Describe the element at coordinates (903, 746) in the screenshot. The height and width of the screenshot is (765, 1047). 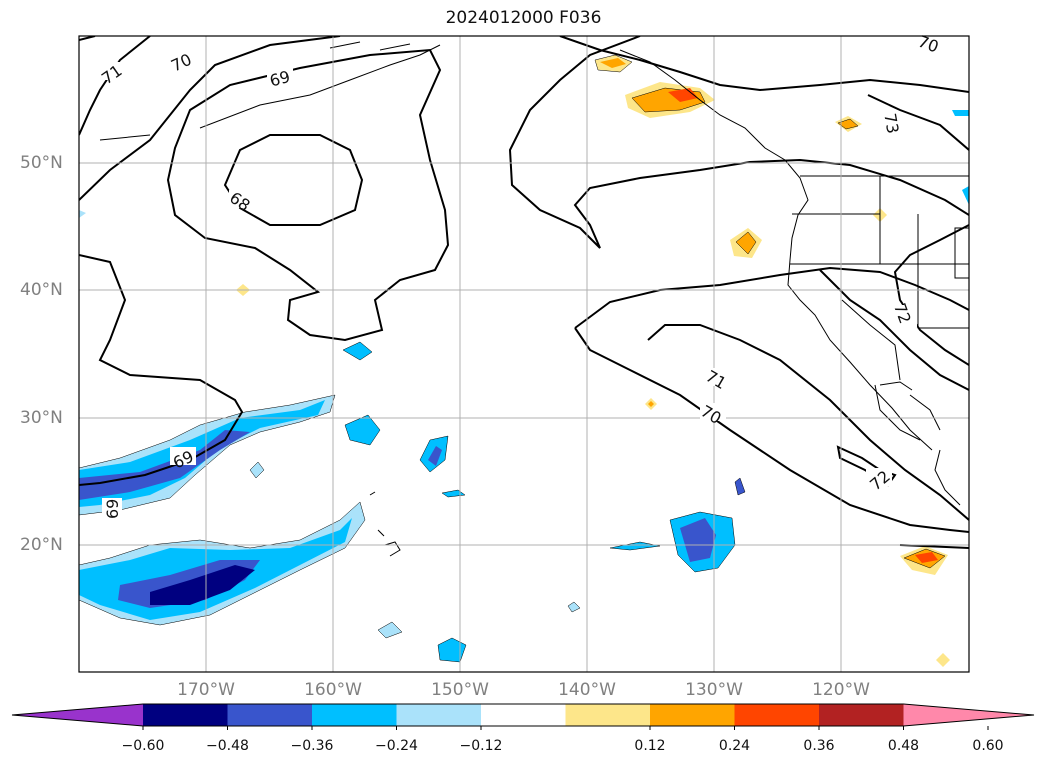
I see `colorbar-tick-label: 0.48` at that location.